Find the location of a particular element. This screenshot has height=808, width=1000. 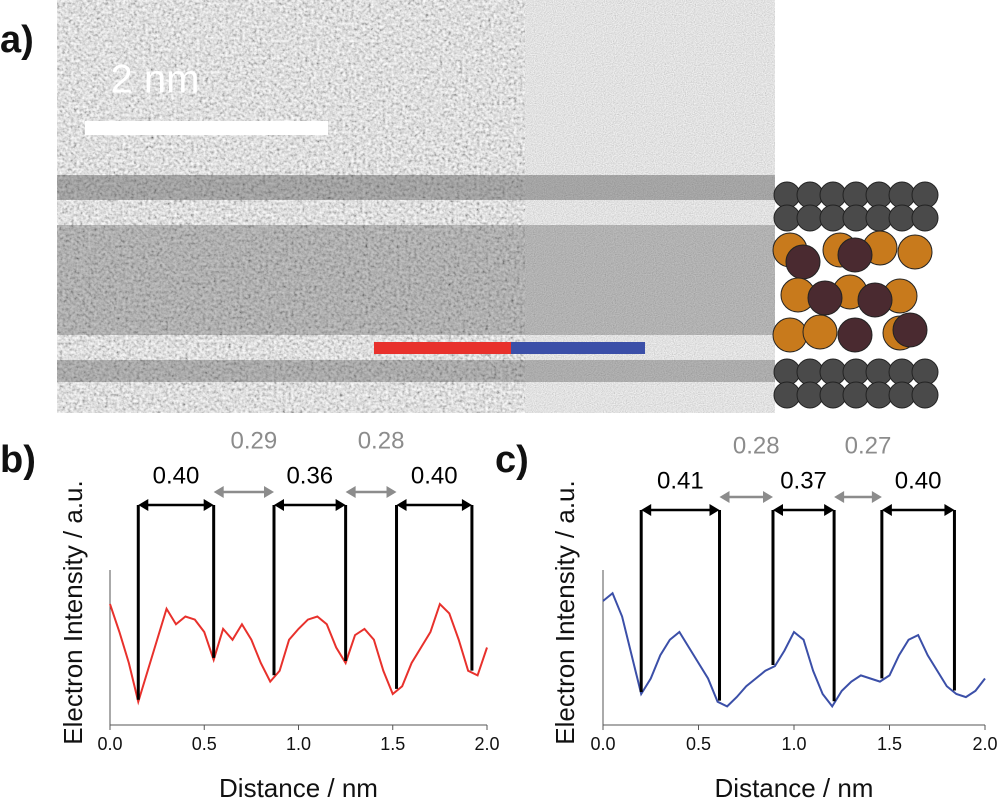

panel-label: a) is located at coordinates (17, 40).